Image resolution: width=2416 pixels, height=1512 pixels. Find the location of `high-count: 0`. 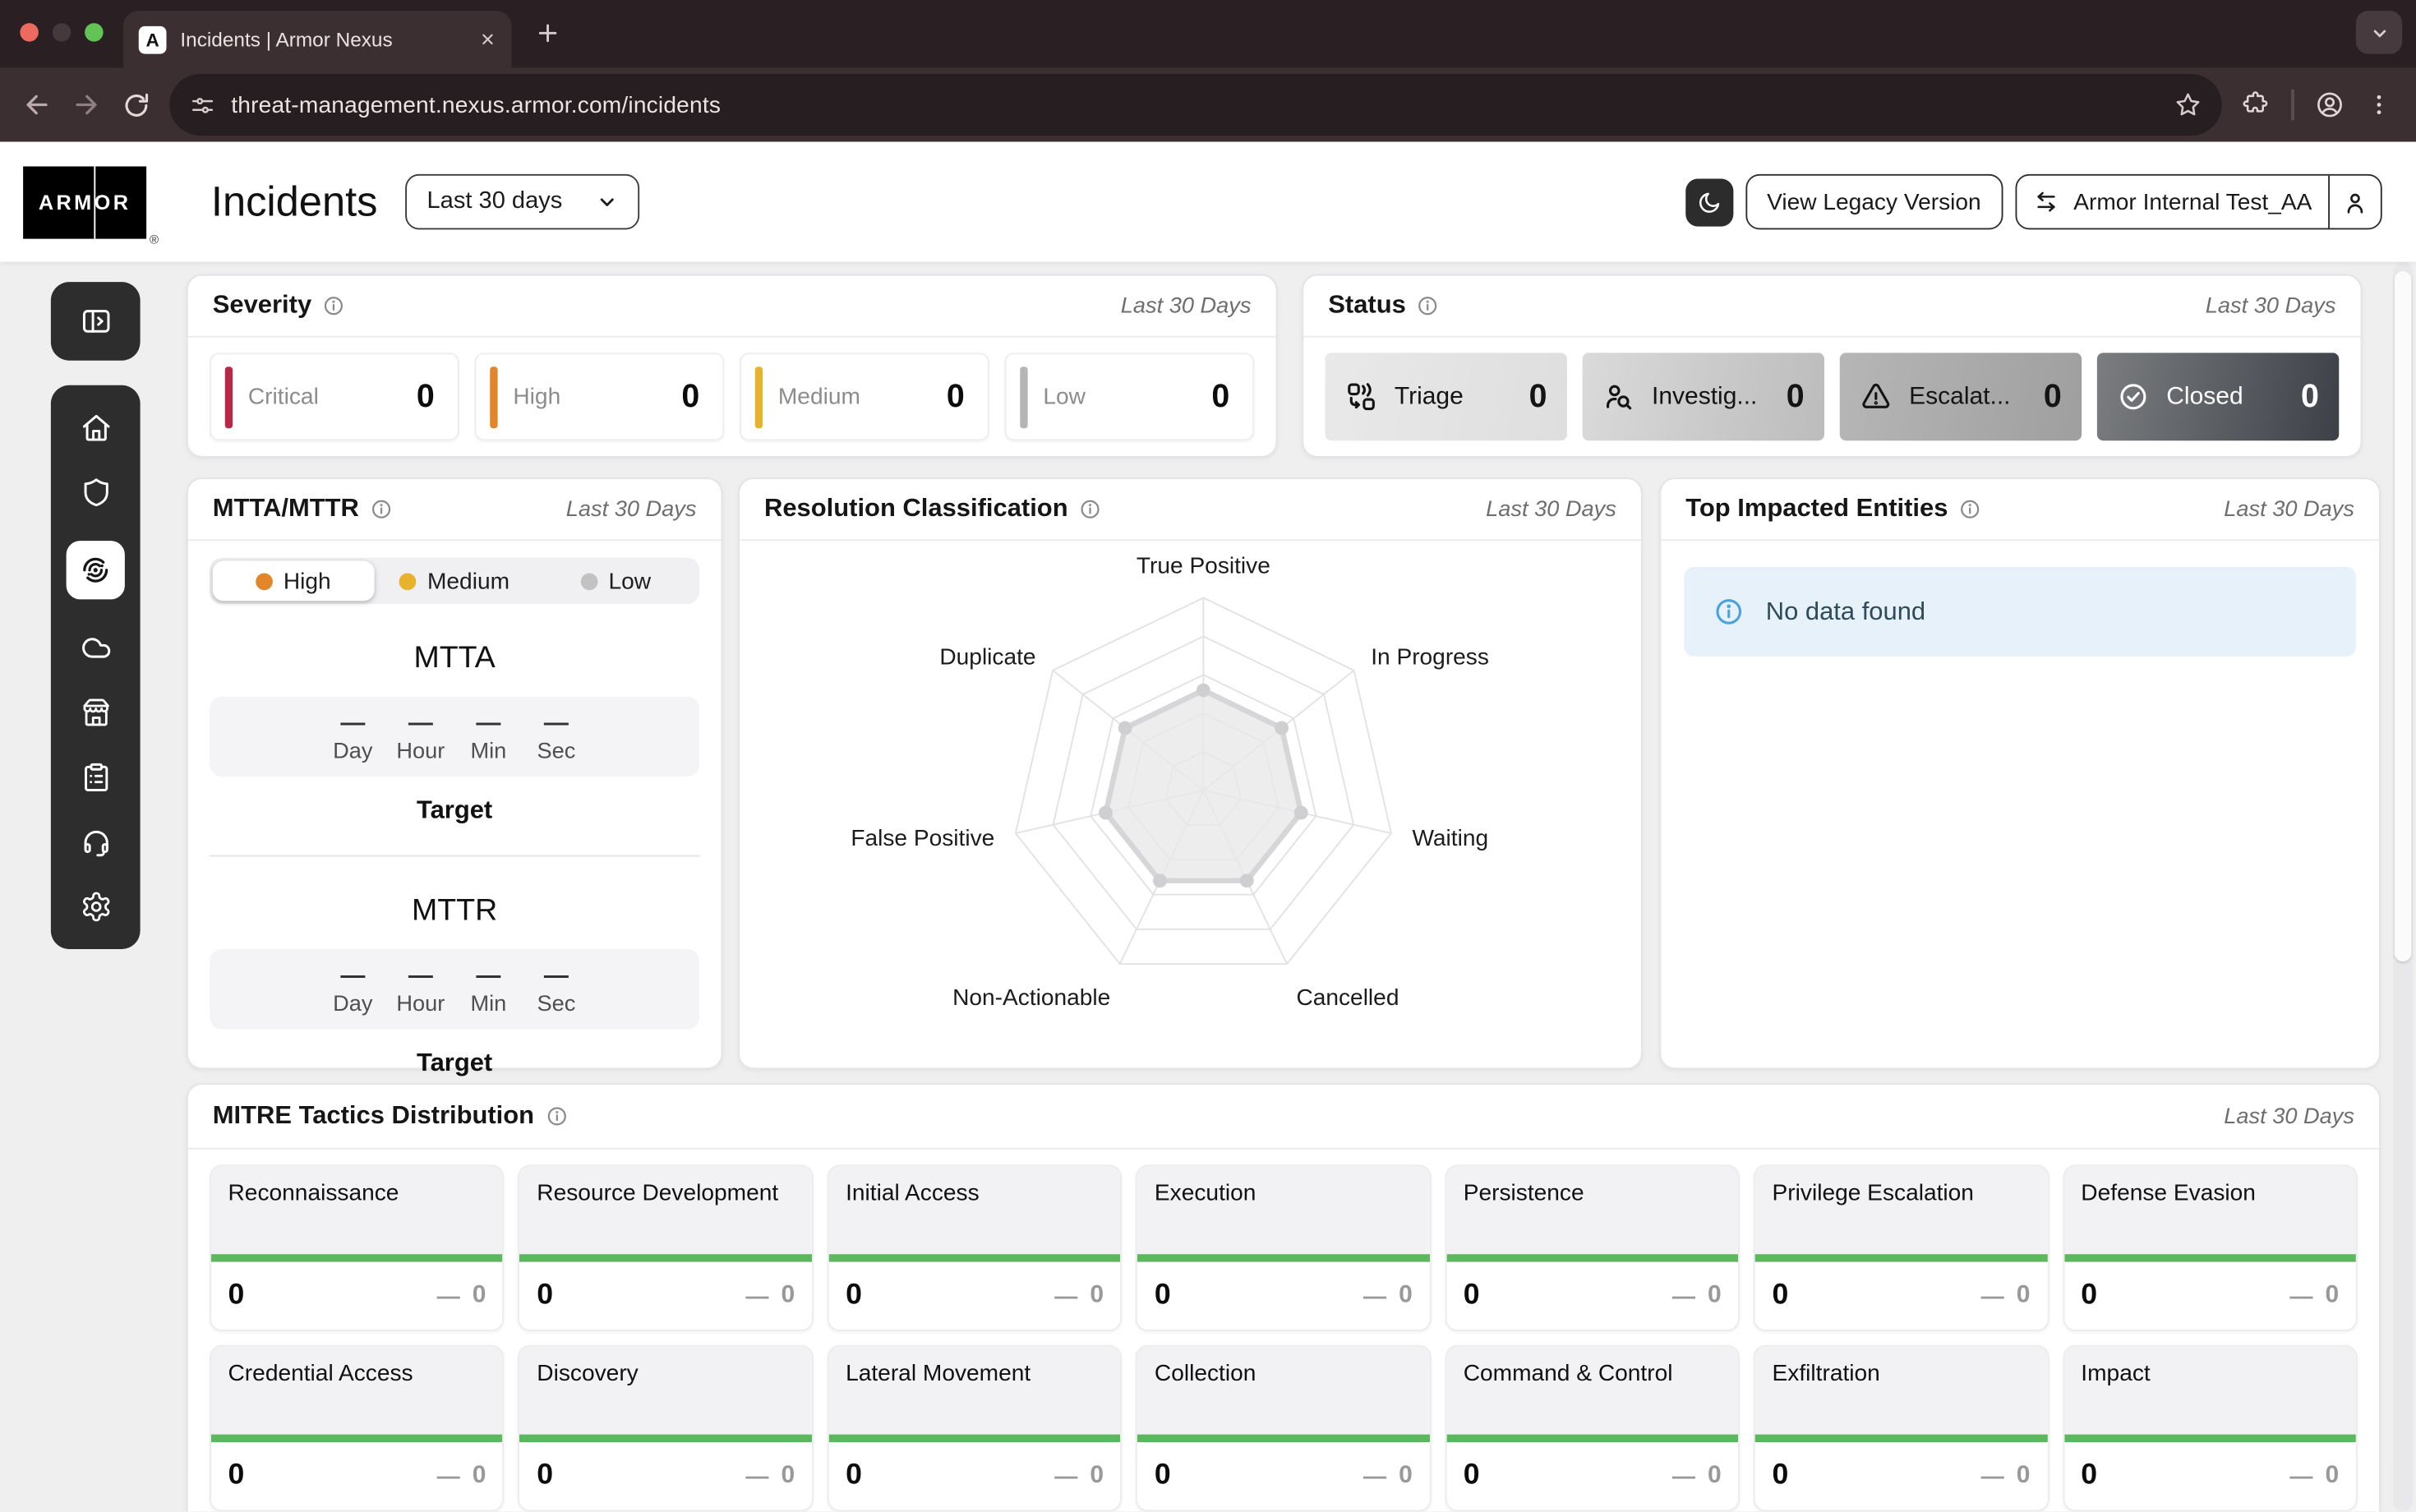

high-count: 0 is located at coordinates (690, 396).